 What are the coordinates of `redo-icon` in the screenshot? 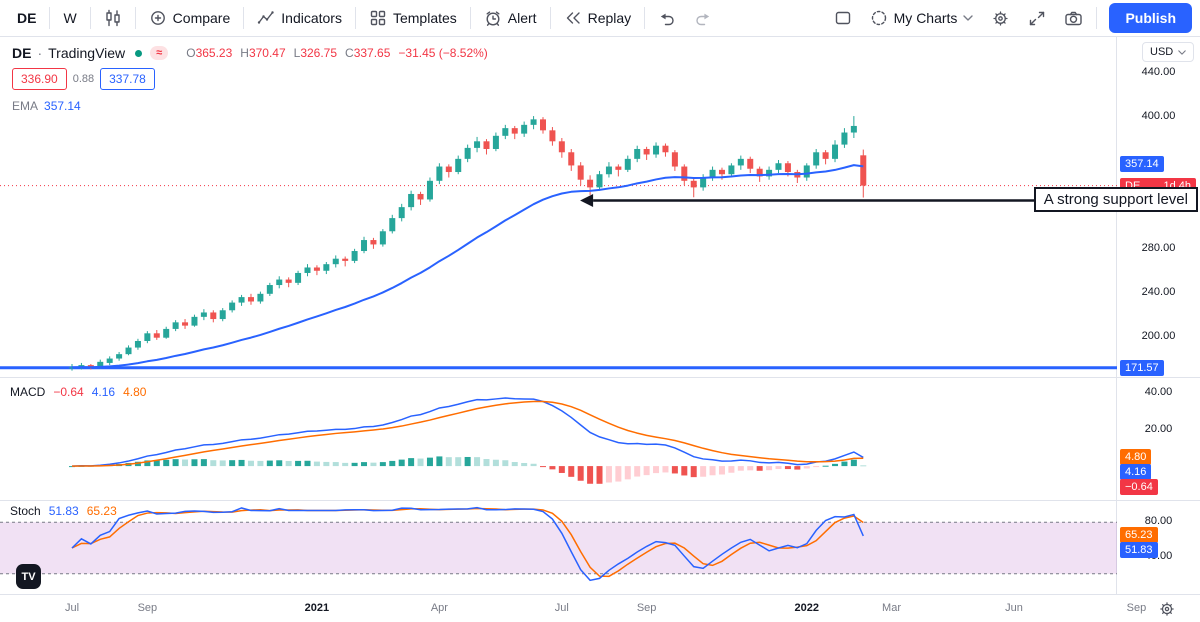 It's located at (703, 18).